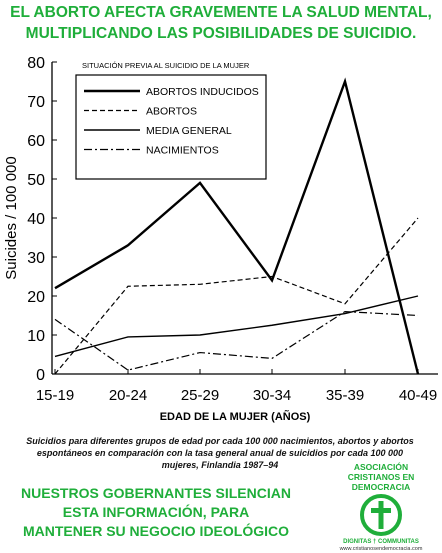 The image size is (442, 553). I want to click on org-url: www.cristianosendemocracia.com, so click(381, 549).